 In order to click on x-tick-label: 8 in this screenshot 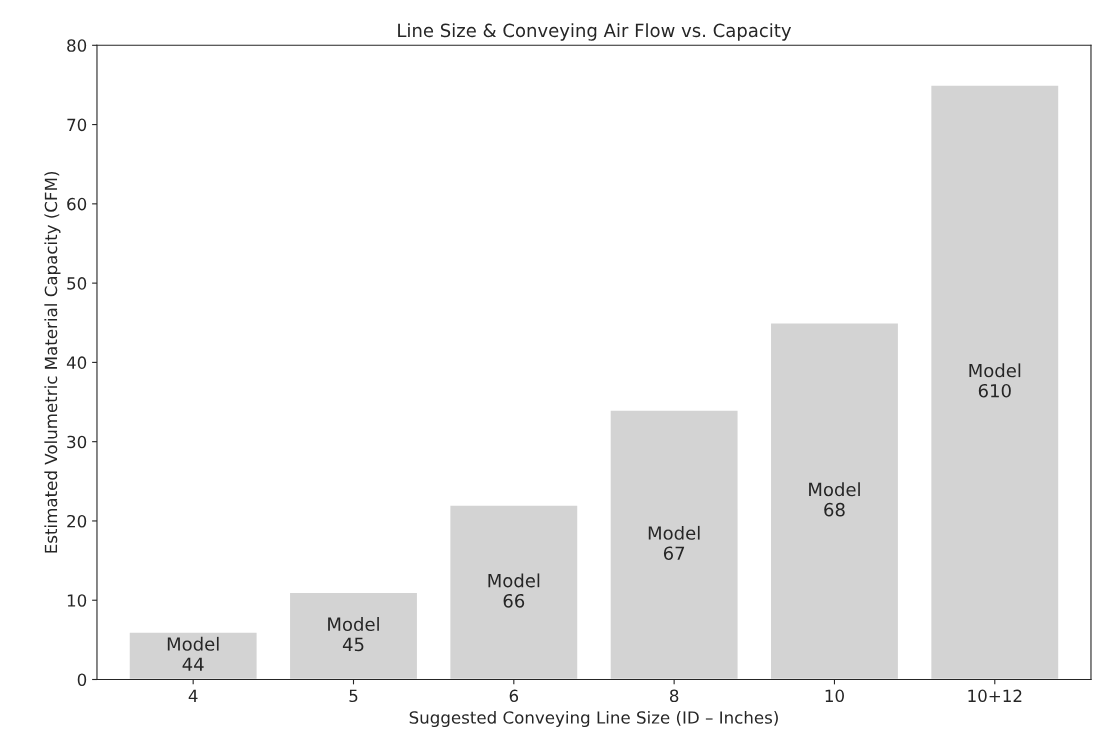, I will do `click(674, 696)`.